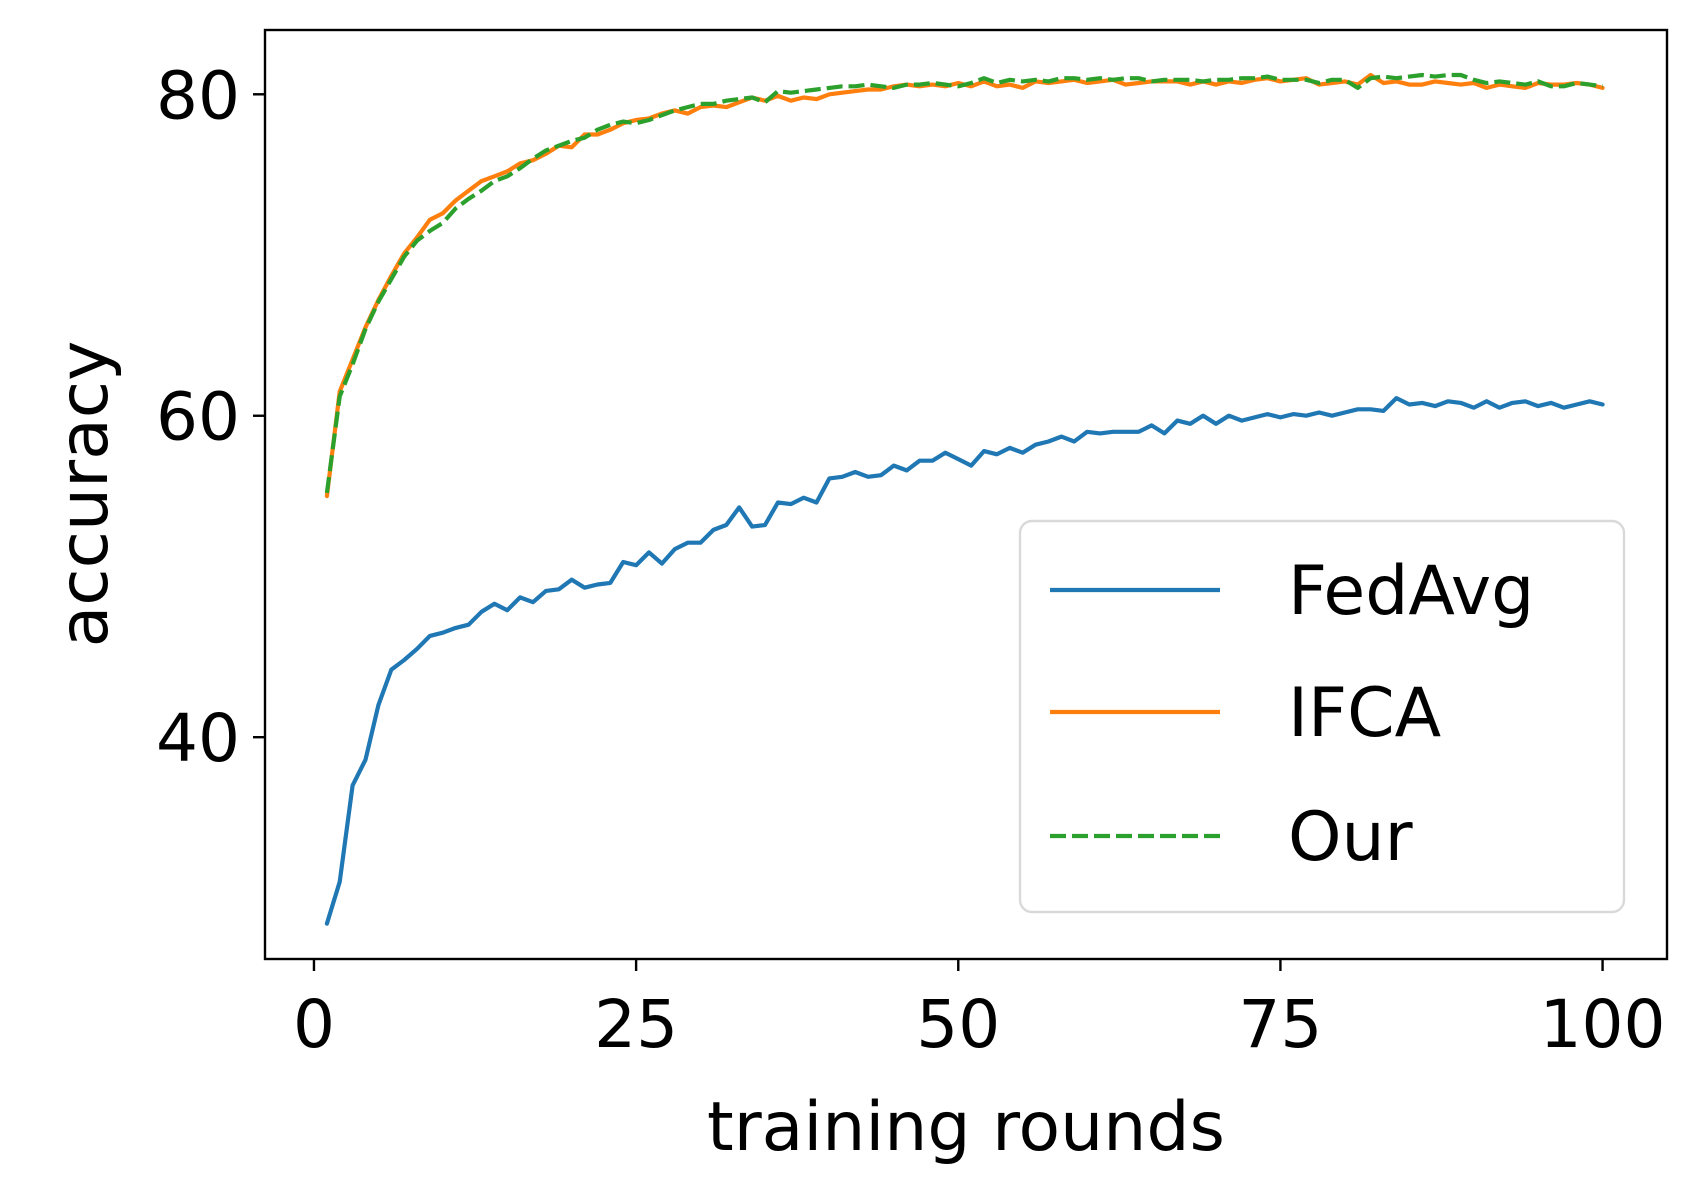  What do you see at coordinates (198, 95) in the screenshot?
I see `y-tick-label: 80` at bounding box center [198, 95].